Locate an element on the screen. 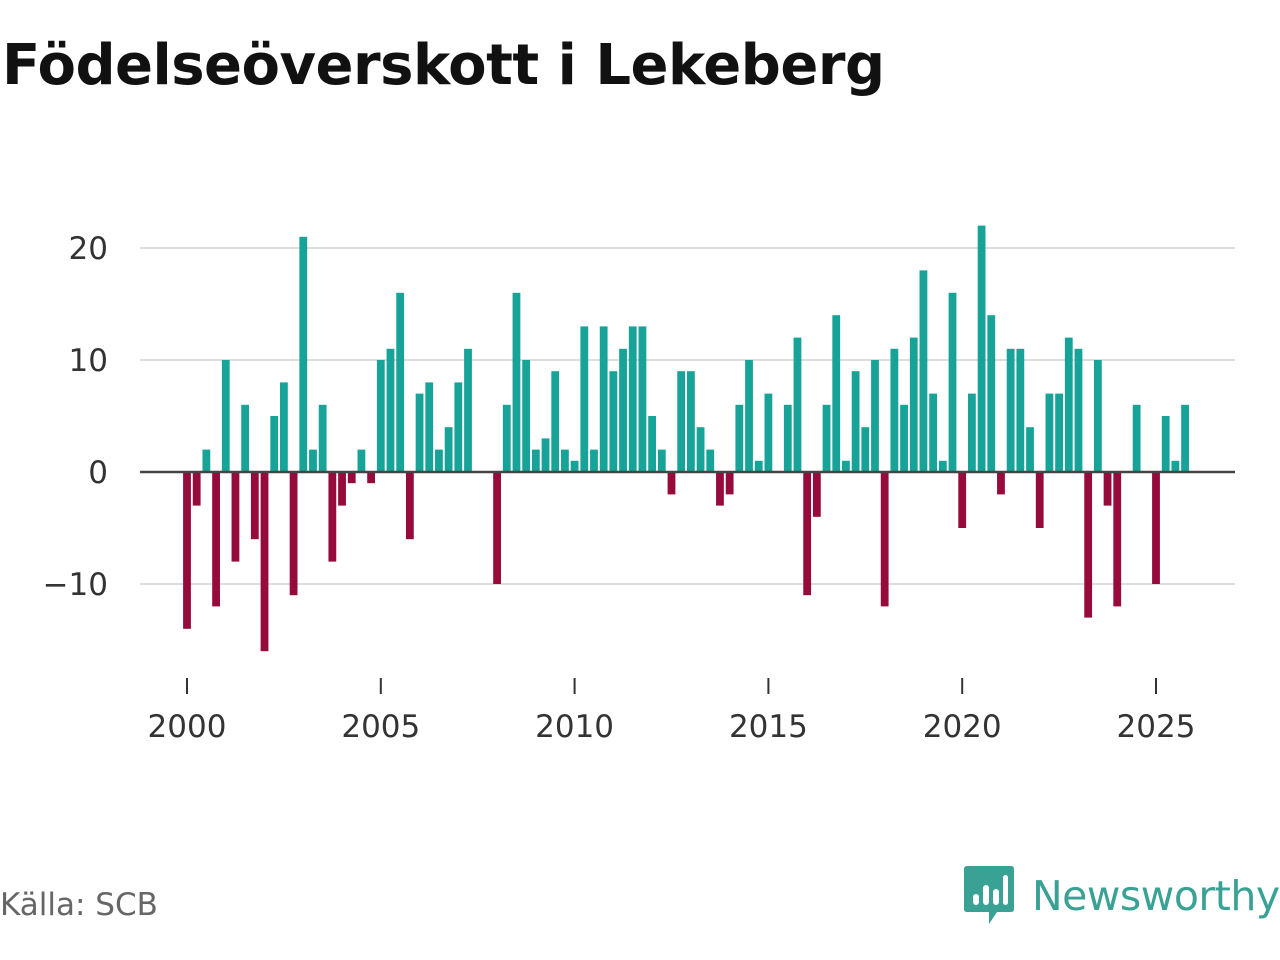 The width and height of the screenshot is (1280, 960). y-tick-label: −10 is located at coordinates (75, 585).